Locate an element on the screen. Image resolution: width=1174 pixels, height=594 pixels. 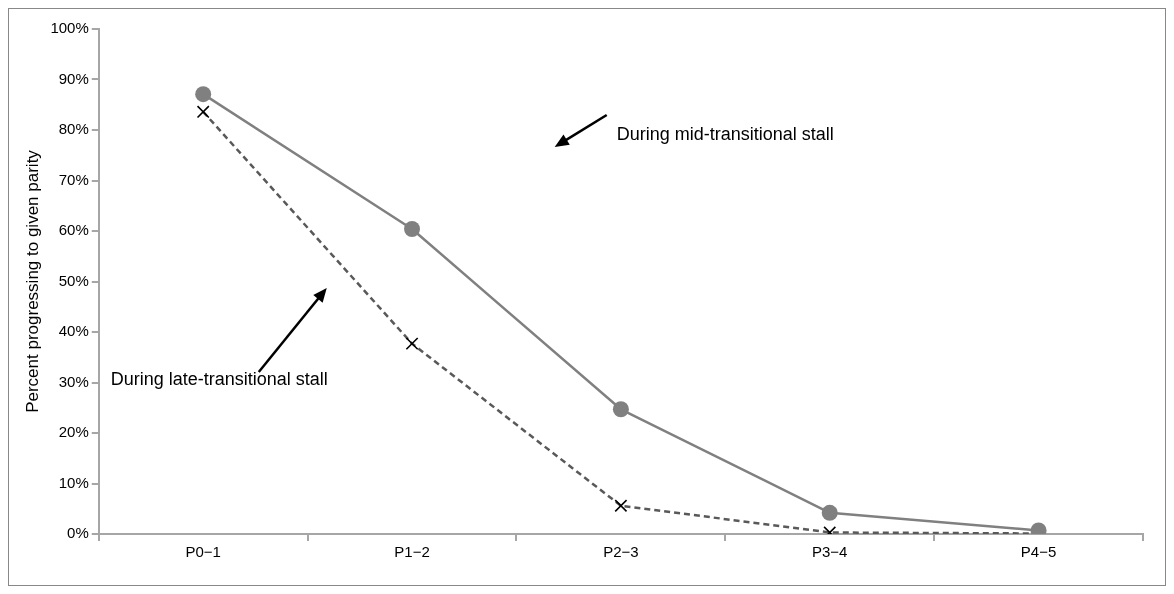
x-tick-label: P0−1 is located at coordinates (203, 552).